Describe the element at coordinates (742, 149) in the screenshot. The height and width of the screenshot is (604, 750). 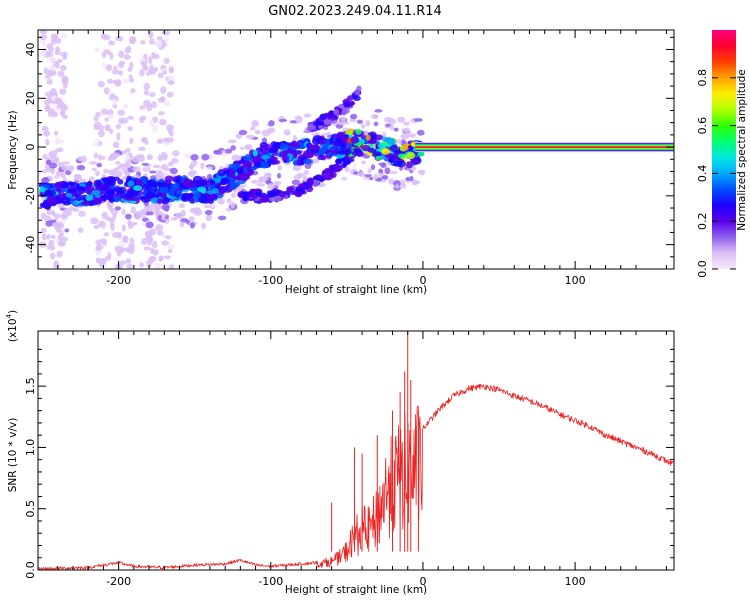
I see `colorbar-label: Normalized spectral amplitude` at that location.